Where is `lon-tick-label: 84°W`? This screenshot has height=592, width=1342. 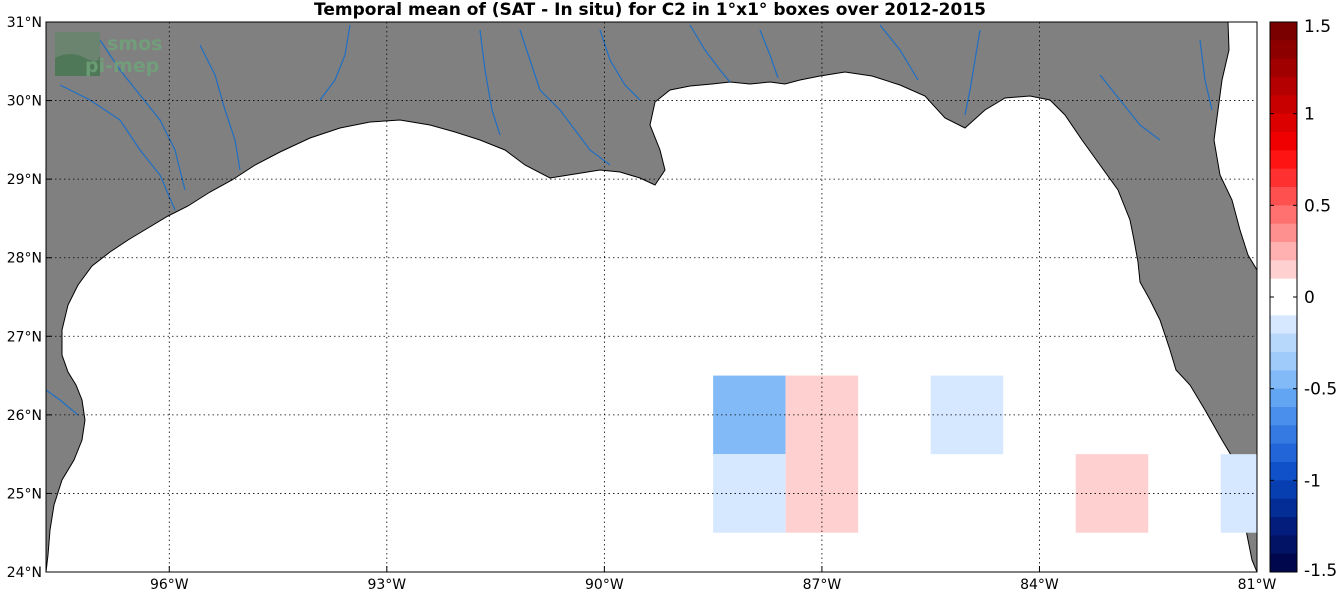 lon-tick-label: 84°W is located at coordinates (1039, 584).